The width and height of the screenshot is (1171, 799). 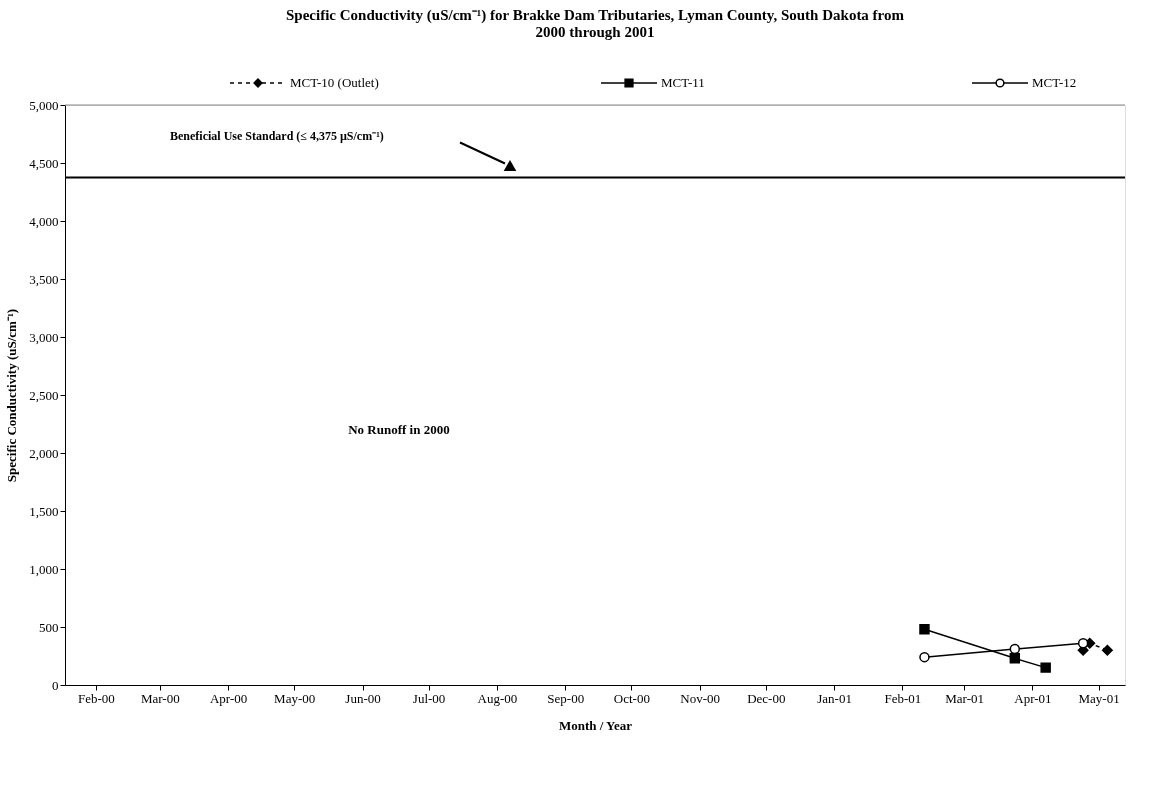 What do you see at coordinates (277, 135) in the screenshot?
I see `ref-line-label: Beneficial Use Standard (≤ 4,375 µS/cm⁻¹)` at bounding box center [277, 135].